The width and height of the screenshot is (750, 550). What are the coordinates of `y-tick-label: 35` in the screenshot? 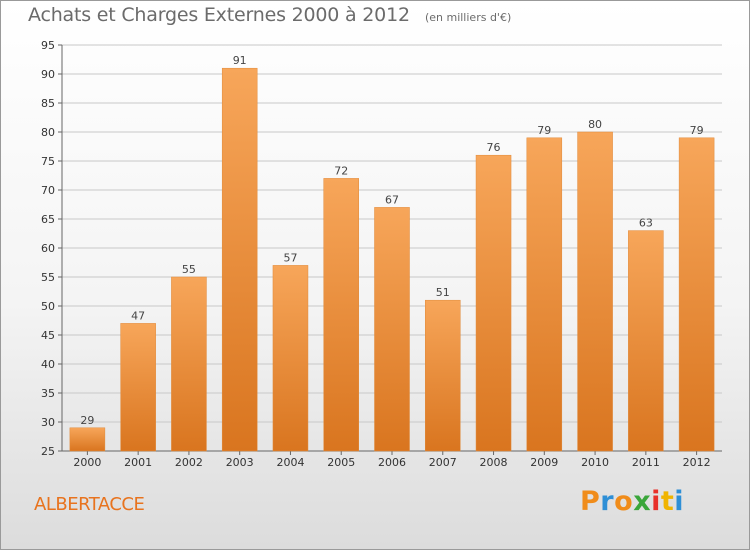 It's located at (48, 393).